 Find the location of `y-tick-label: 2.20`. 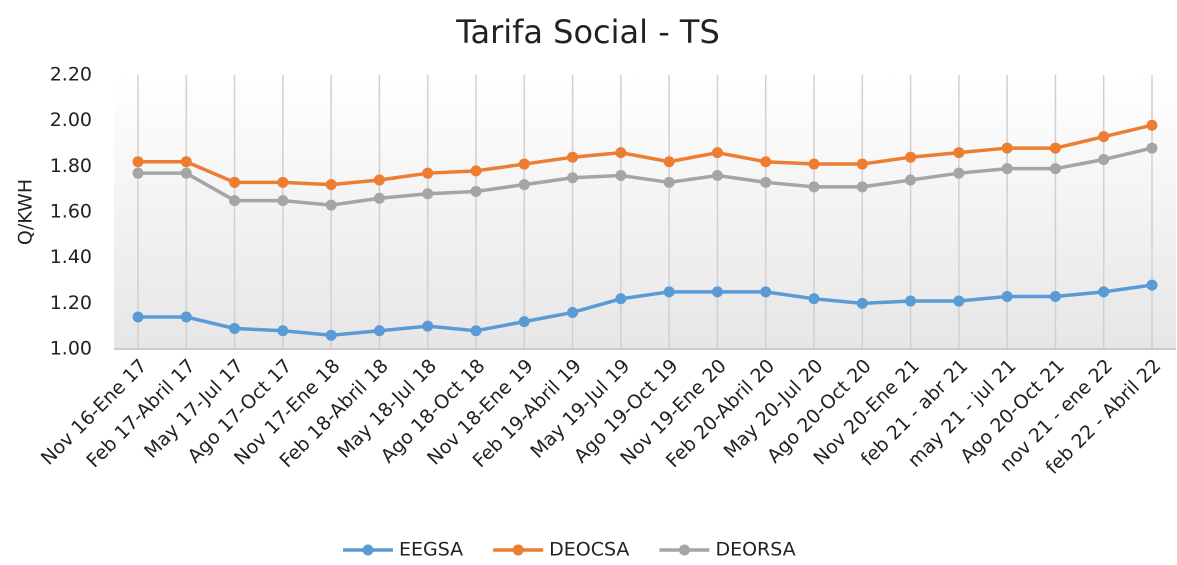

y-tick-label: 2.20 is located at coordinates (71, 75).